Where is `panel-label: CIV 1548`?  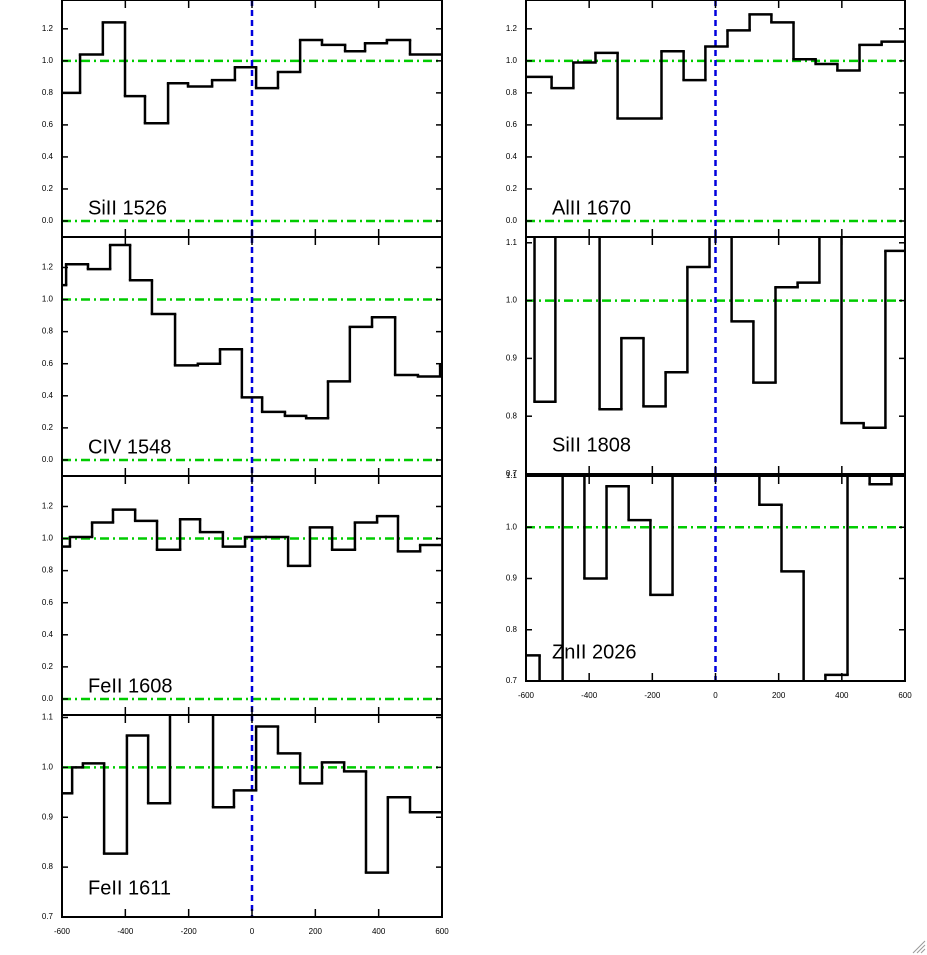 panel-label: CIV 1548 is located at coordinates (129, 447).